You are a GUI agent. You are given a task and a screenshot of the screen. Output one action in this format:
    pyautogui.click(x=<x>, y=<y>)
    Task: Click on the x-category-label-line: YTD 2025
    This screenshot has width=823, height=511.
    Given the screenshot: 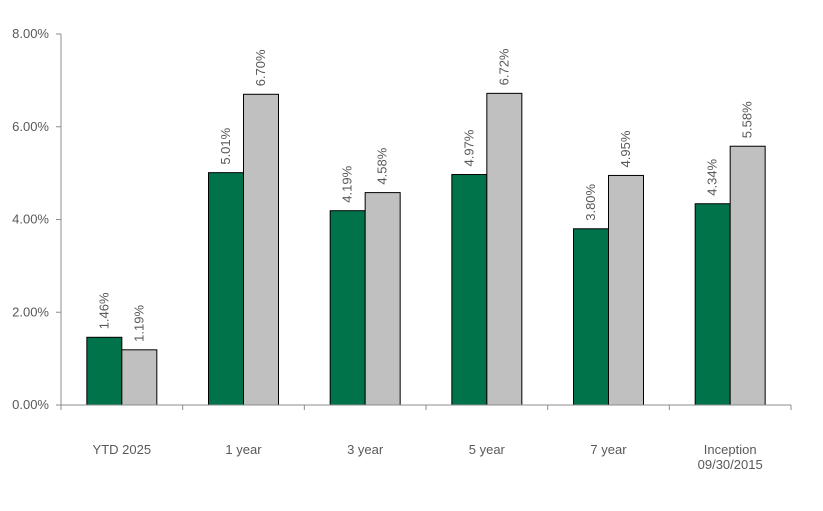 What is the action you would take?
    pyautogui.click(x=122, y=449)
    